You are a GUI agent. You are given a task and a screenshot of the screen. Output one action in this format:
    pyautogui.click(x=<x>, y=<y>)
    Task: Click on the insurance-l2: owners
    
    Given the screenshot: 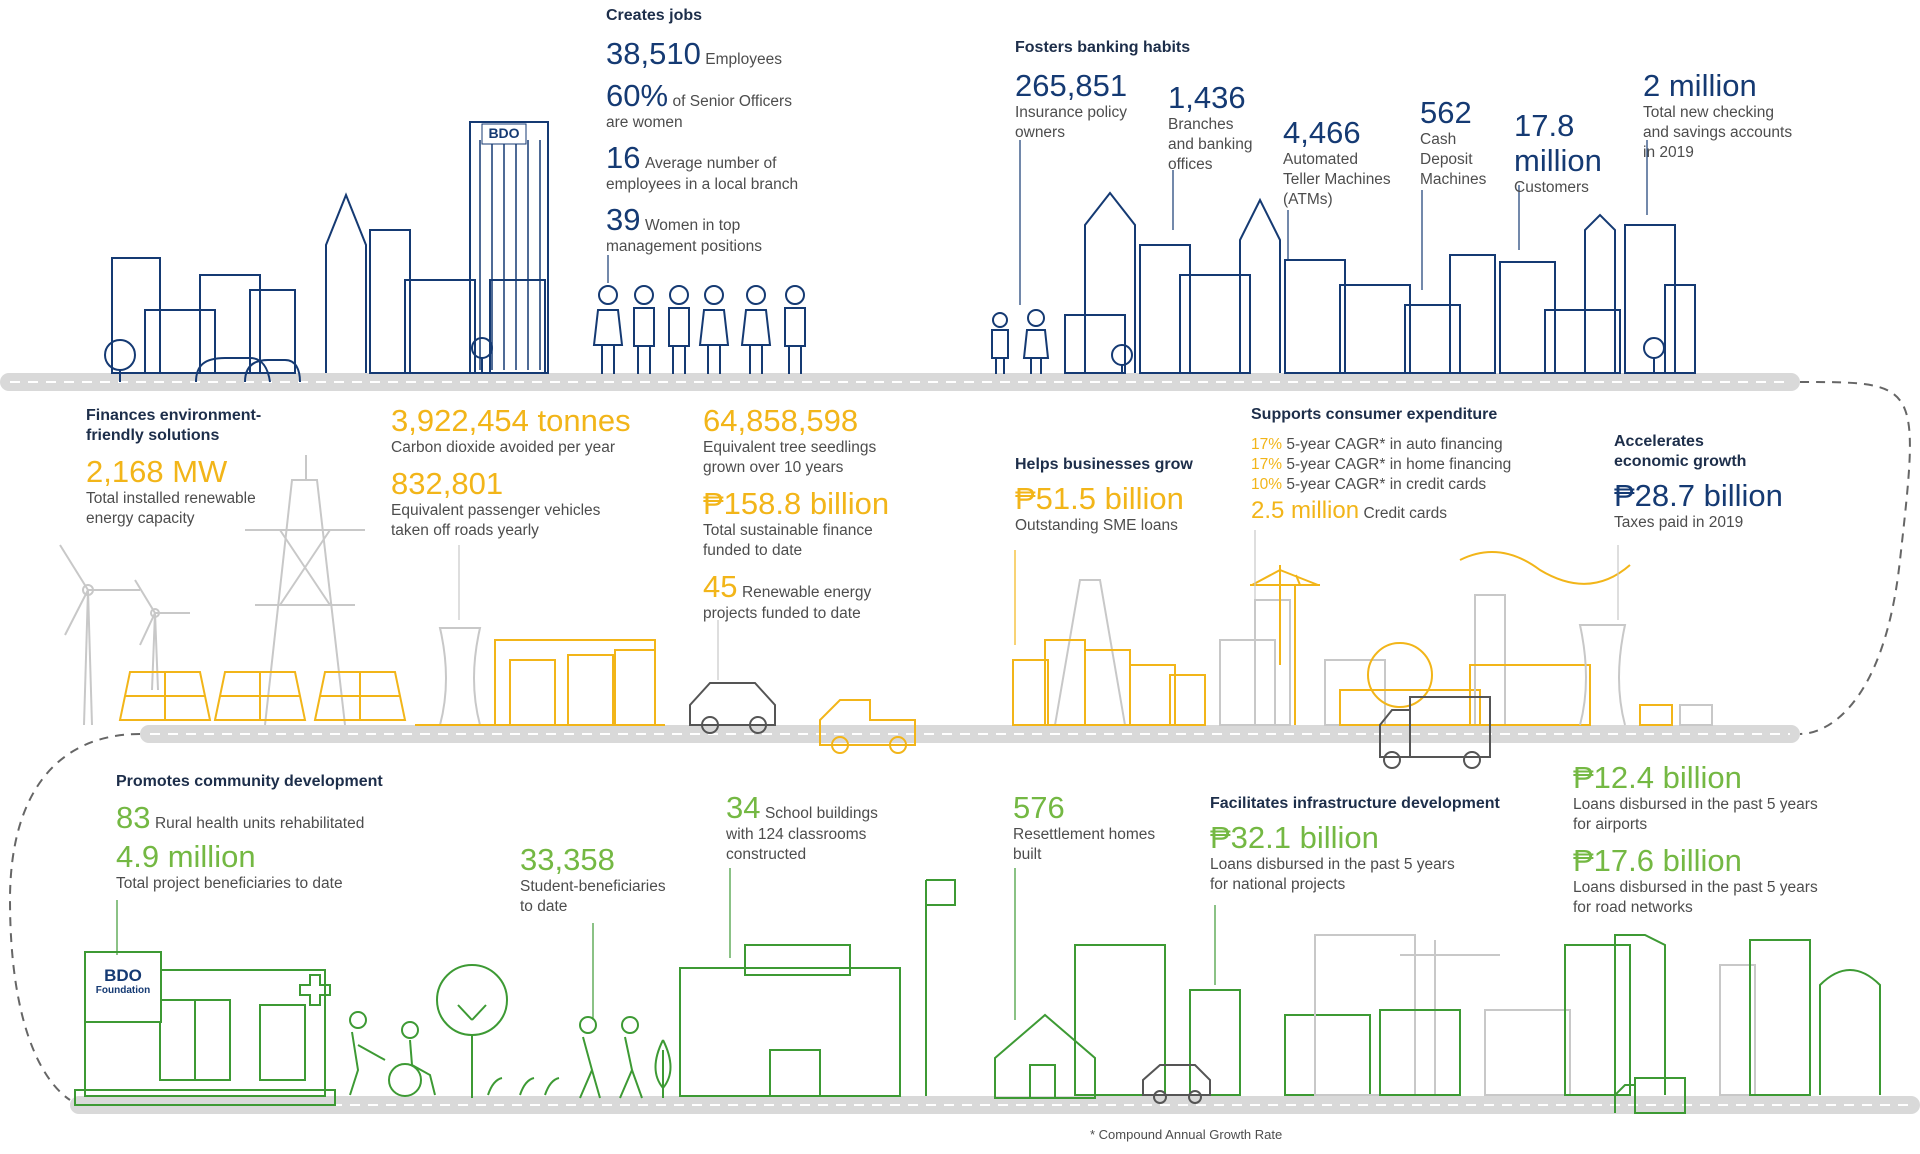 What is the action you would take?
    pyautogui.click(x=1040, y=132)
    